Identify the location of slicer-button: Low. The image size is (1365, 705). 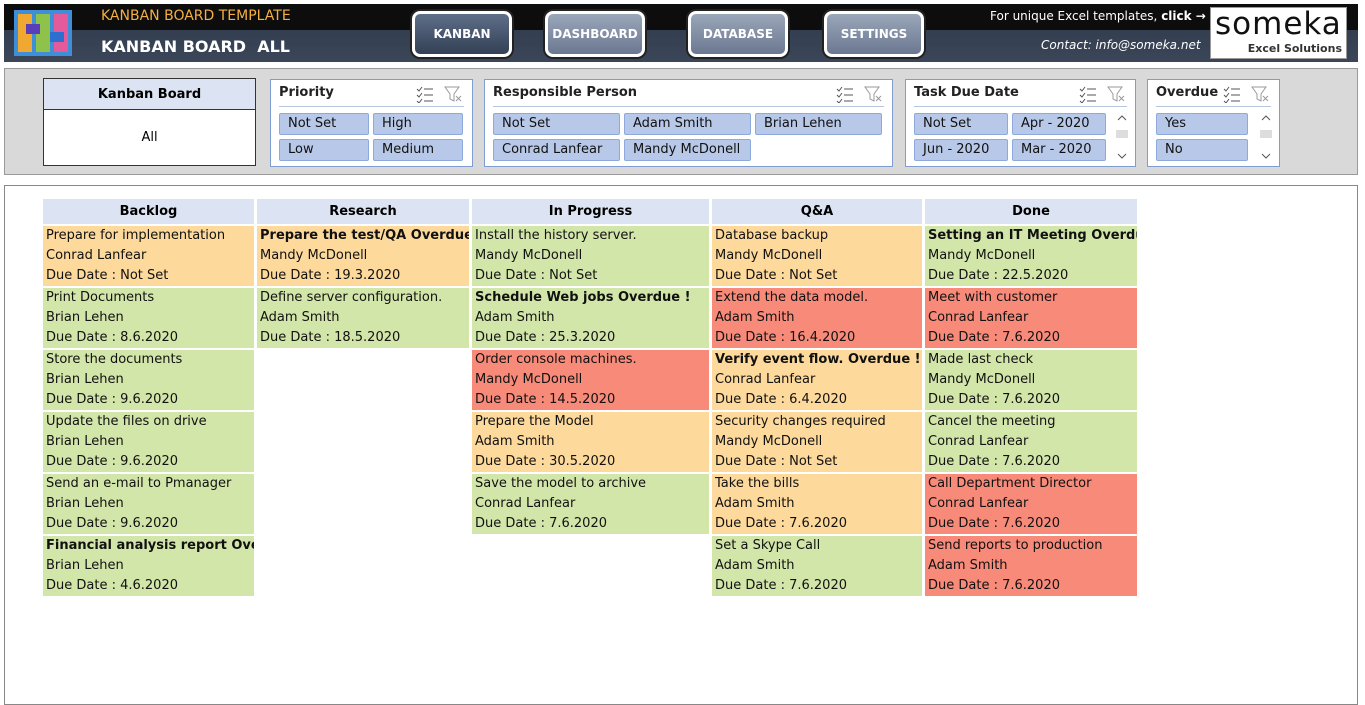
(324, 150).